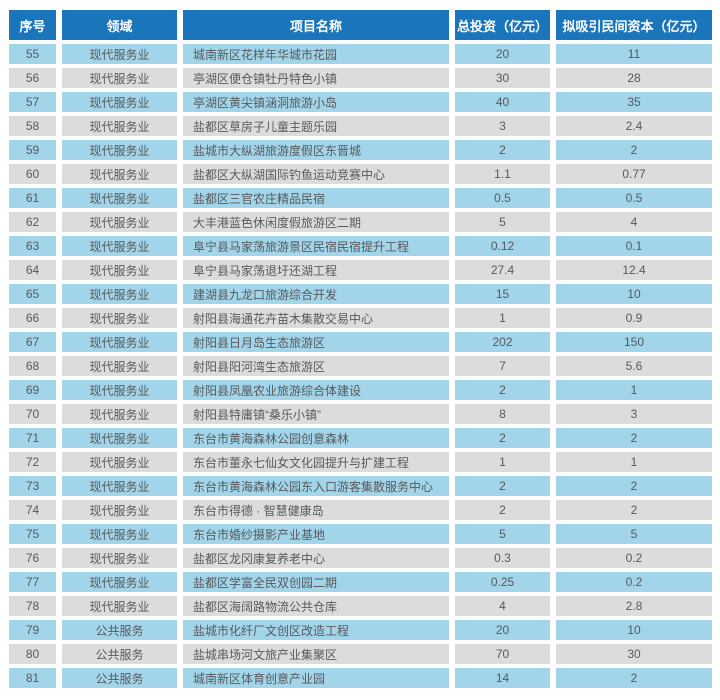  I want to click on cell-private-capital: 35, so click(634, 102).